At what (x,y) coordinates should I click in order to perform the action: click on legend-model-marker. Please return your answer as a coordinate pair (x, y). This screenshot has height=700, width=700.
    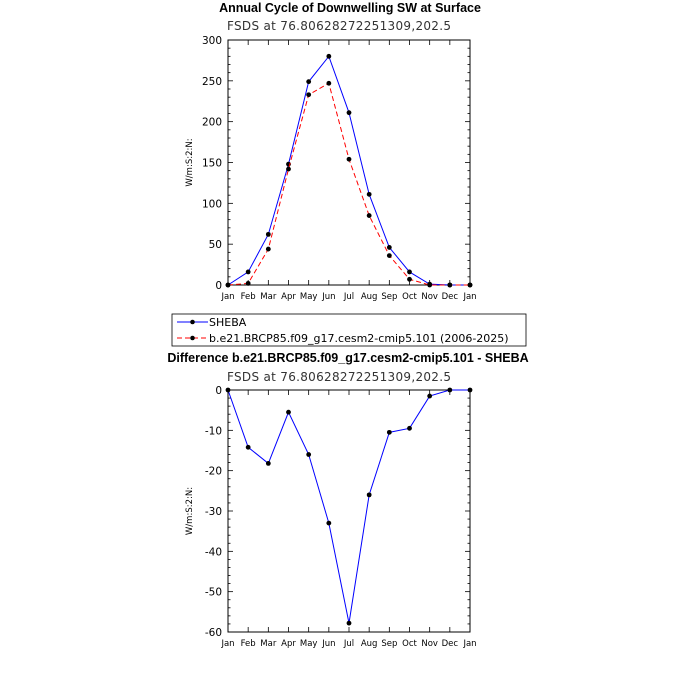
    Looking at the image, I should click on (192, 338).